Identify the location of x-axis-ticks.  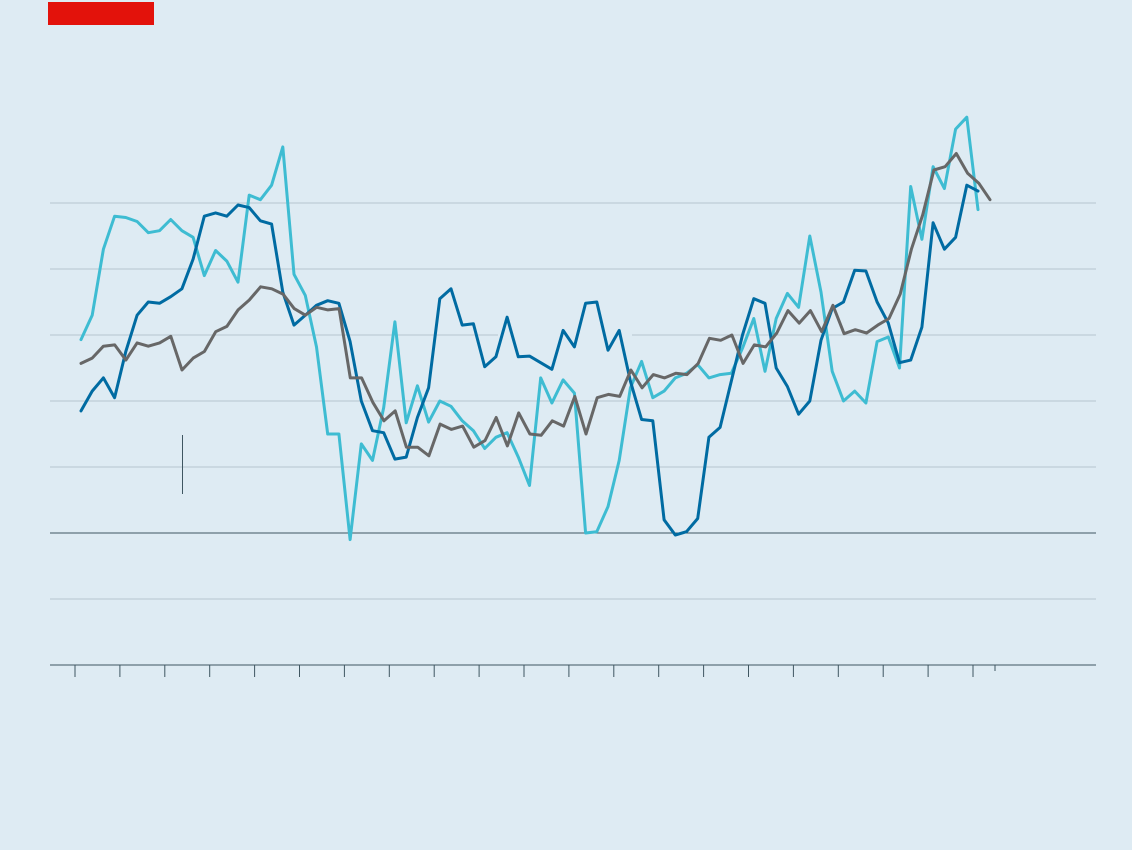
(535, 671).